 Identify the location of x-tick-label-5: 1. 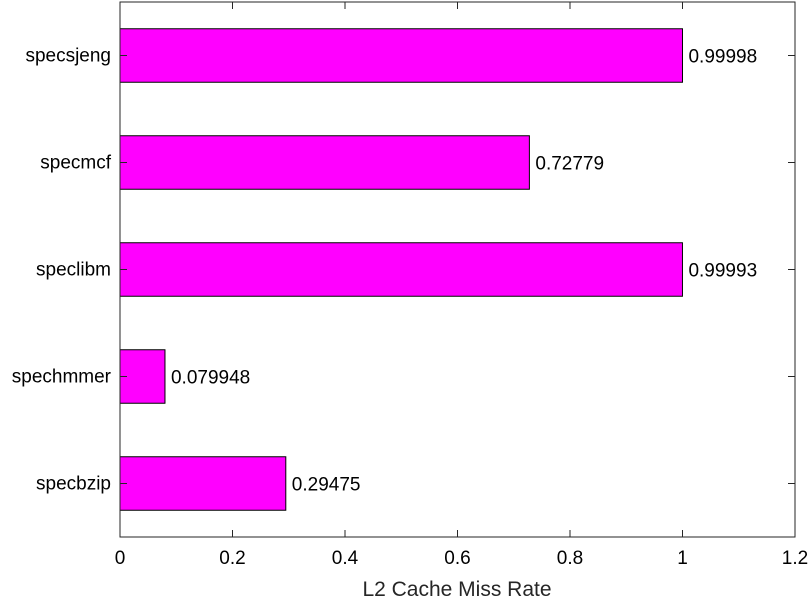
(682, 558).